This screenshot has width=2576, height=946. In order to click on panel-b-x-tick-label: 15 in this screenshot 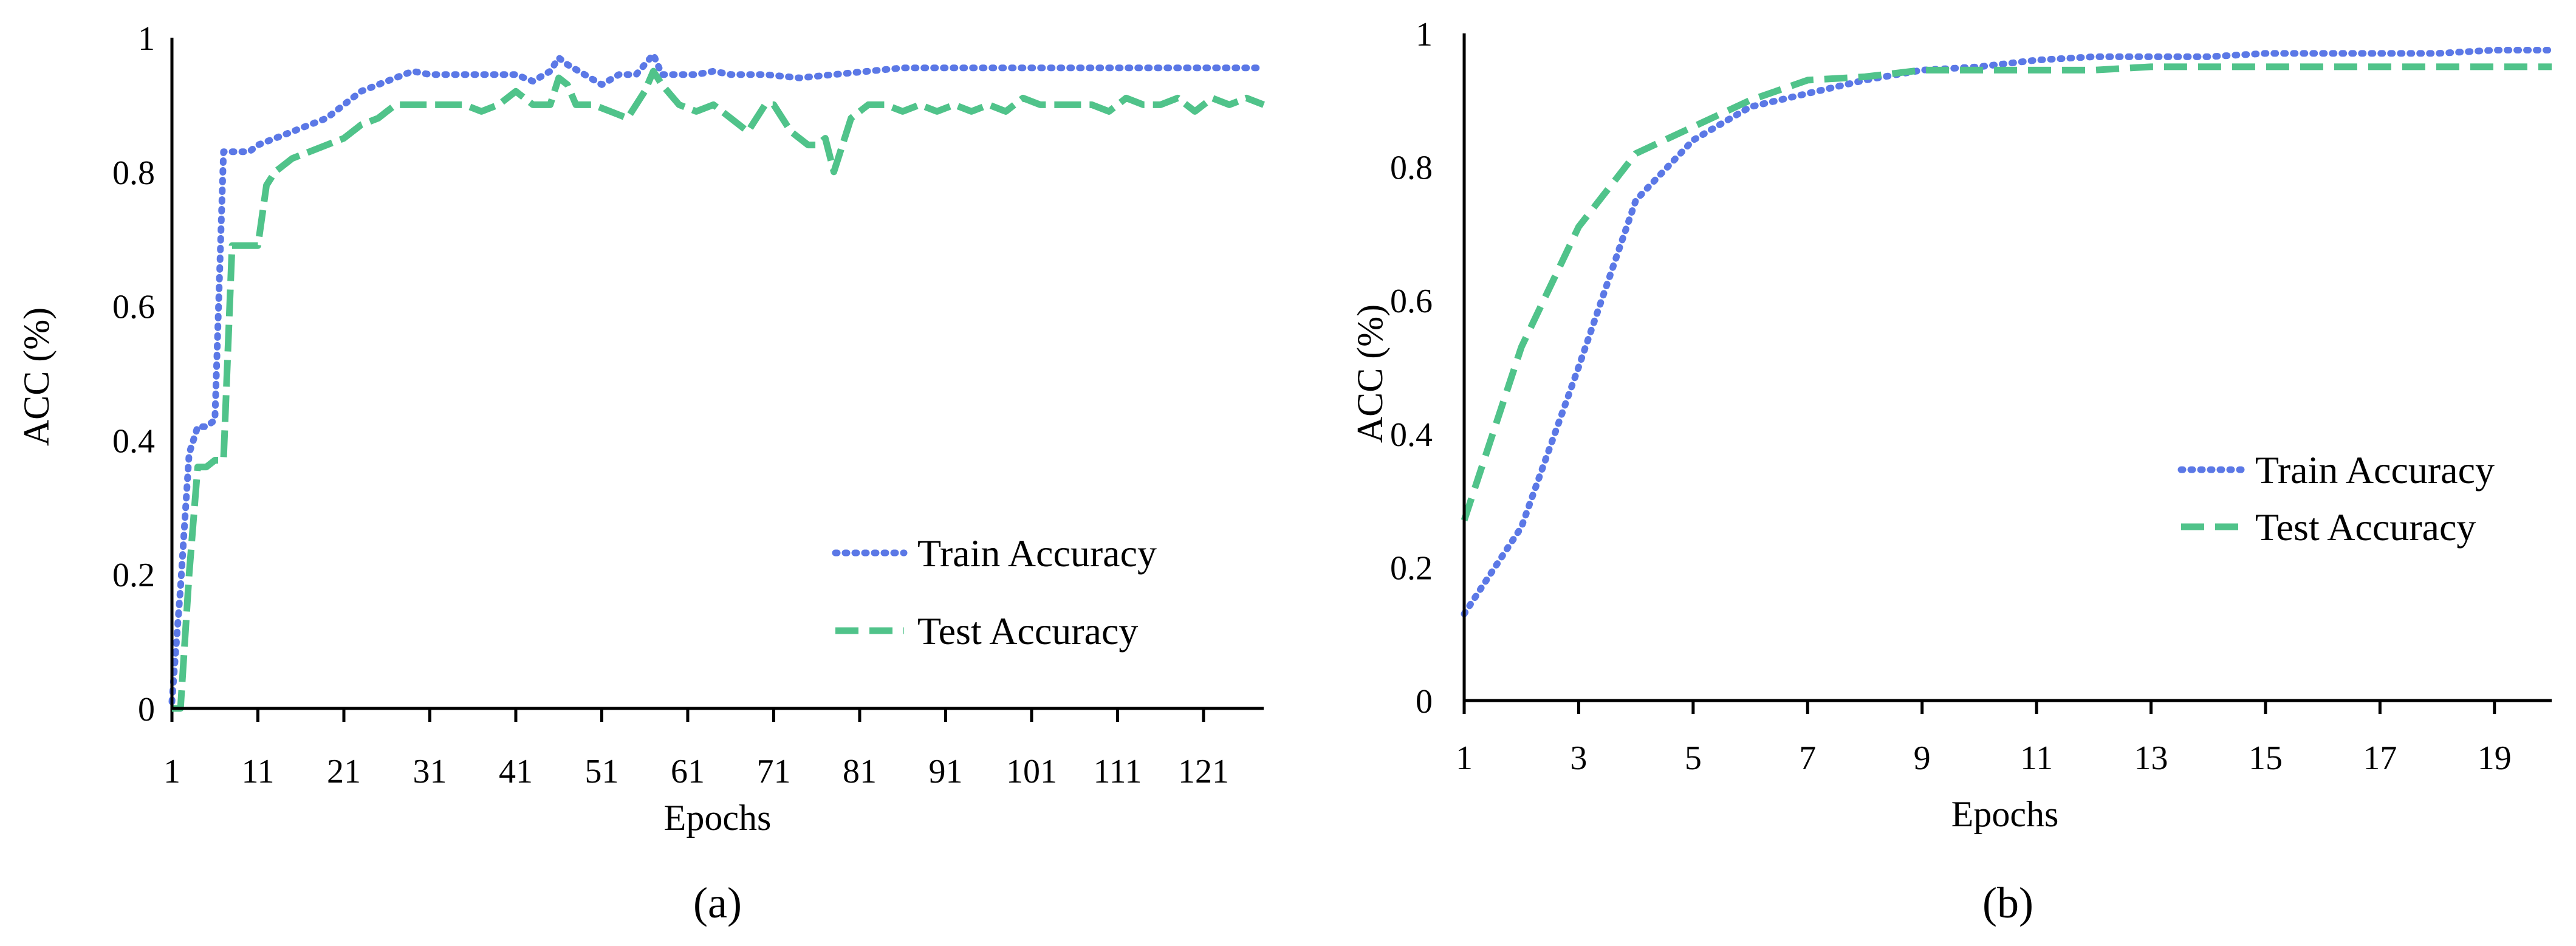, I will do `click(2266, 758)`.